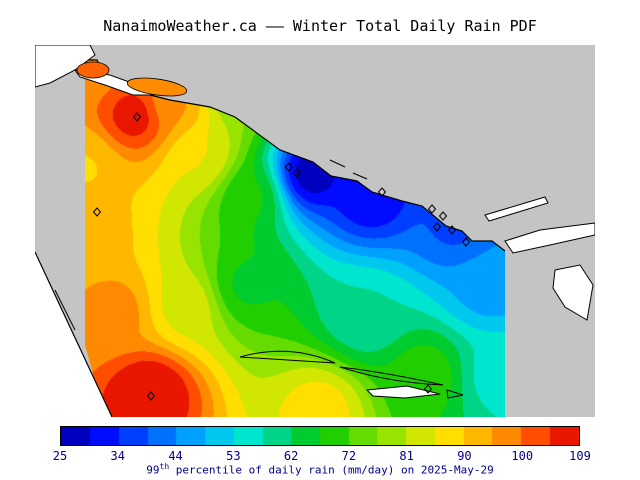 This screenshot has height=480, width=640. What do you see at coordinates (322, 456) in the screenshot?
I see `colorbar-ticks: 25 34 44 53 62 72 81 90 100 109` at bounding box center [322, 456].